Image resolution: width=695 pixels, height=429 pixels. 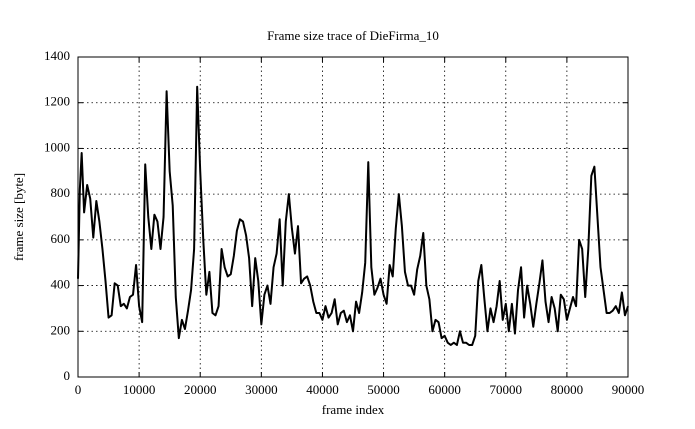 I want to click on y-axis-label: frame size [byte], so click(x=18, y=217).